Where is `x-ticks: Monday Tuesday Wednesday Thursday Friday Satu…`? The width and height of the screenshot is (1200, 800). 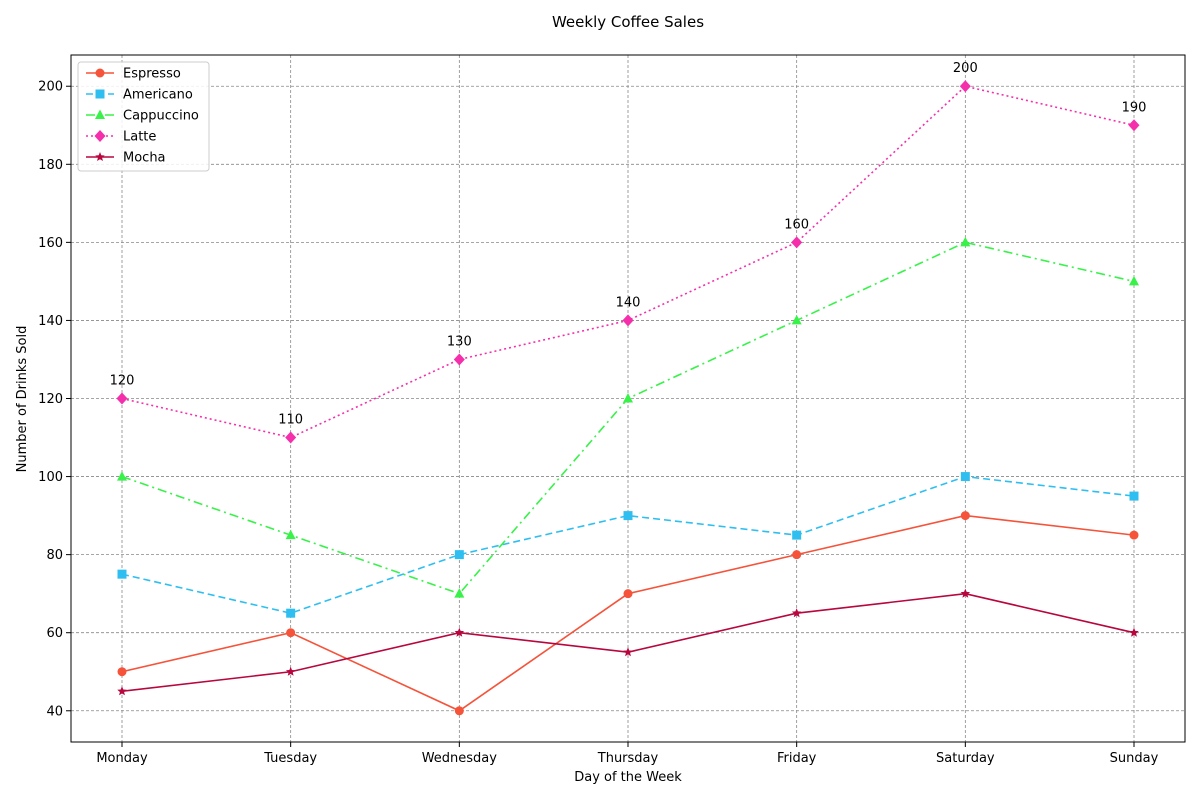
x-ticks: Monday Tuesday Wednesday Thursday Friday Satu… is located at coordinates (627, 754).